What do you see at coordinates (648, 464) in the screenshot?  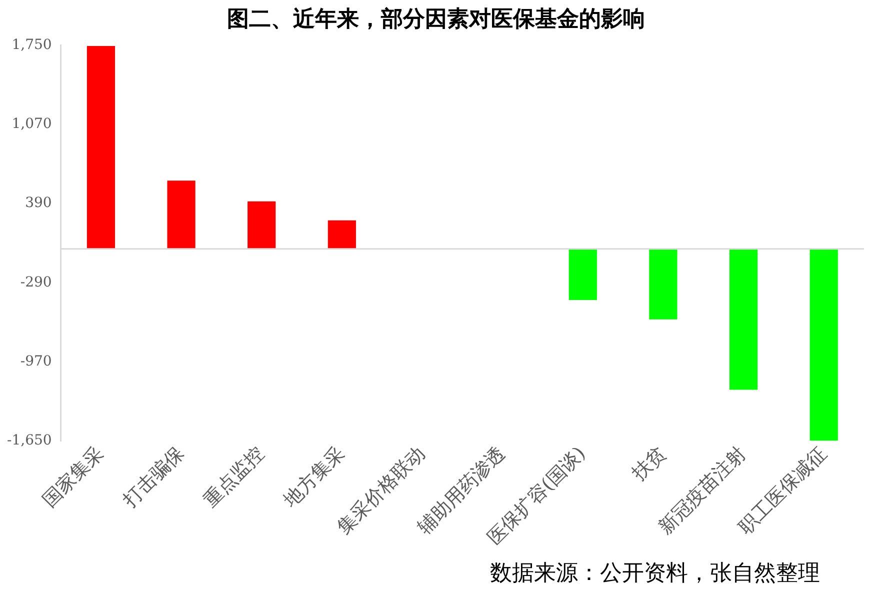 I see `x-tick-label: 扶贫` at bounding box center [648, 464].